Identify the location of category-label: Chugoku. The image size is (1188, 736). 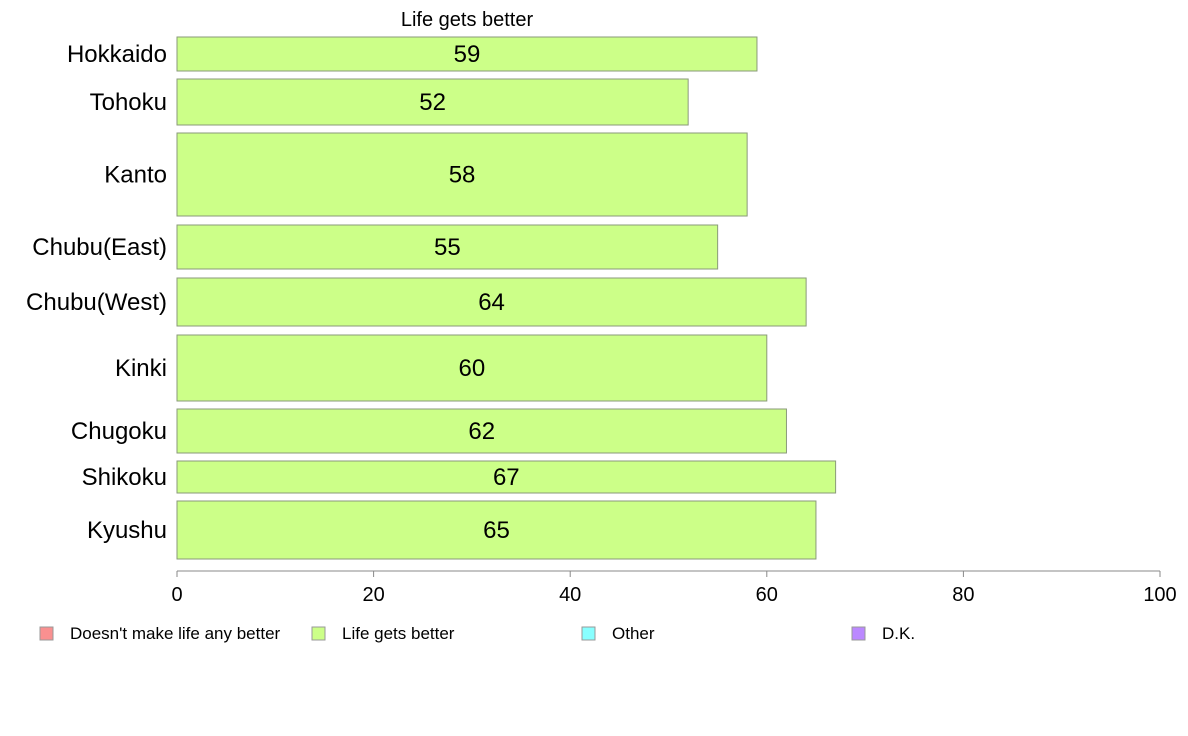
(119, 431).